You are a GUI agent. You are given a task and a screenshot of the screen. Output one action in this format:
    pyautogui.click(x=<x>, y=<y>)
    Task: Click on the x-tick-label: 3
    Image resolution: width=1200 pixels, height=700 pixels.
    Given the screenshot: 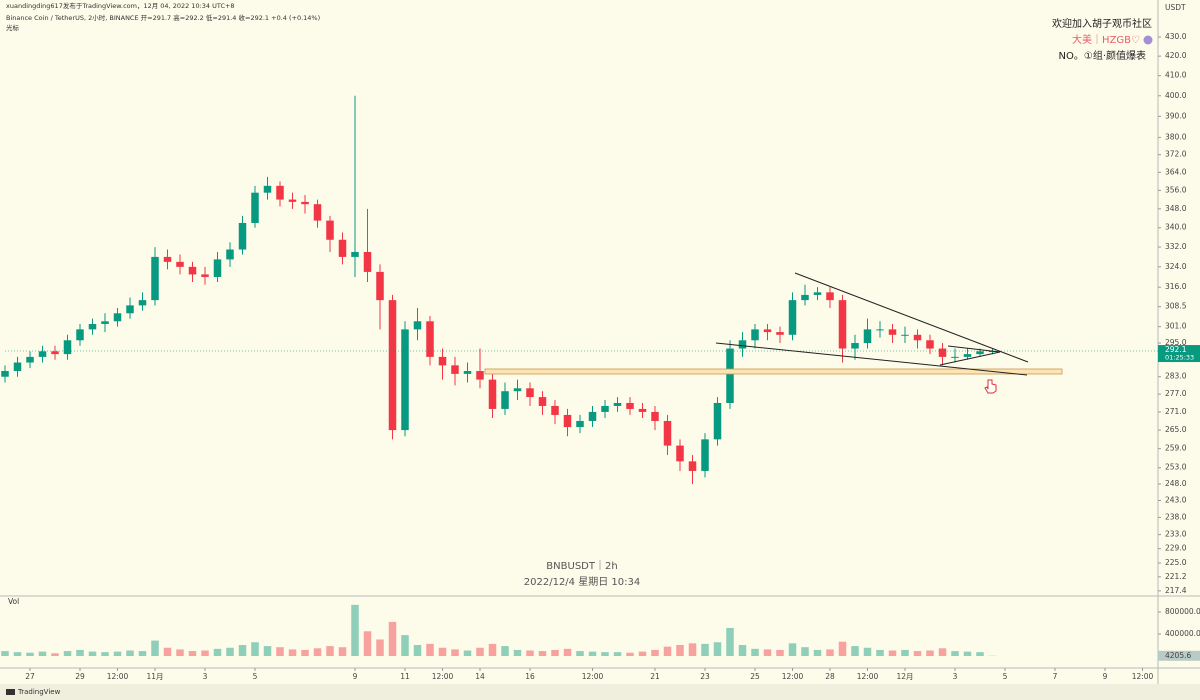 What is the action you would take?
    pyautogui.click(x=955, y=676)
    